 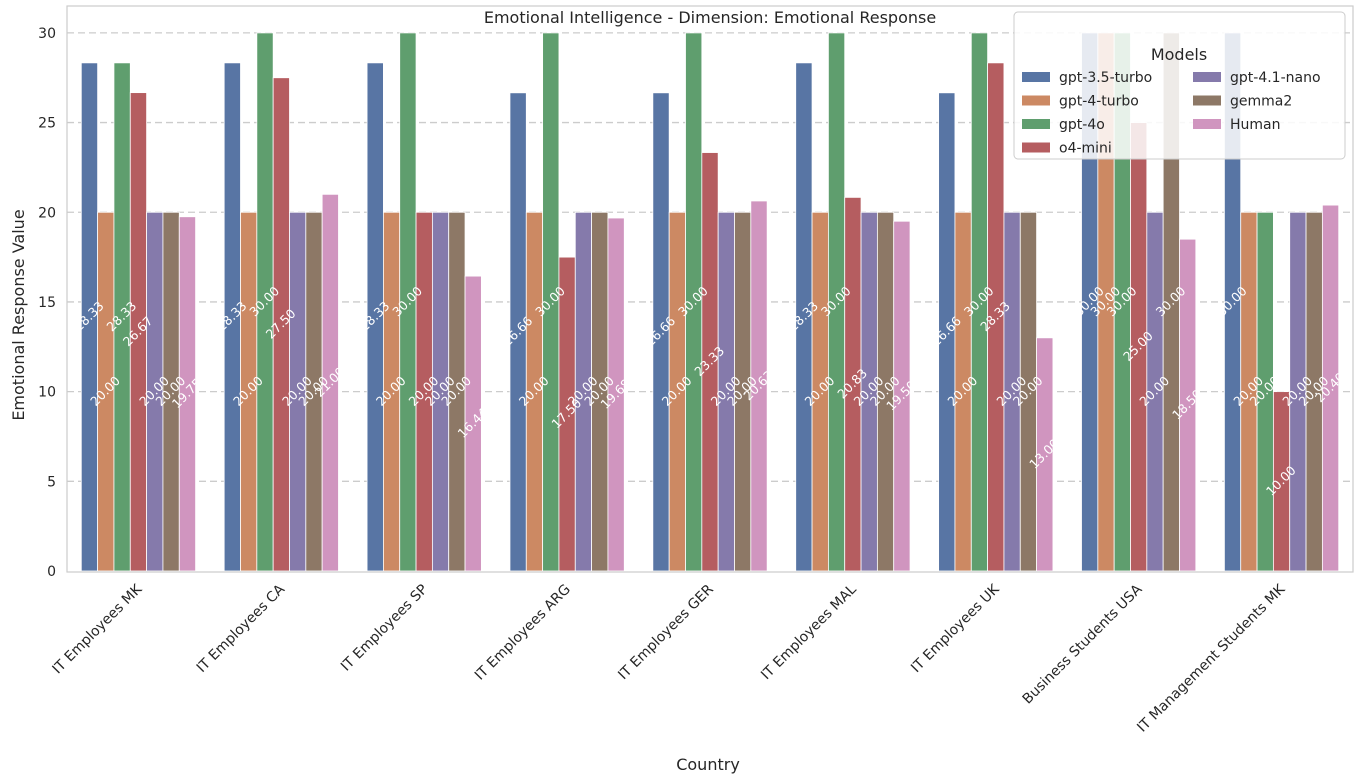 I want to click on legend-label: gpt-4-turbo, so click(x=1099, y=102).